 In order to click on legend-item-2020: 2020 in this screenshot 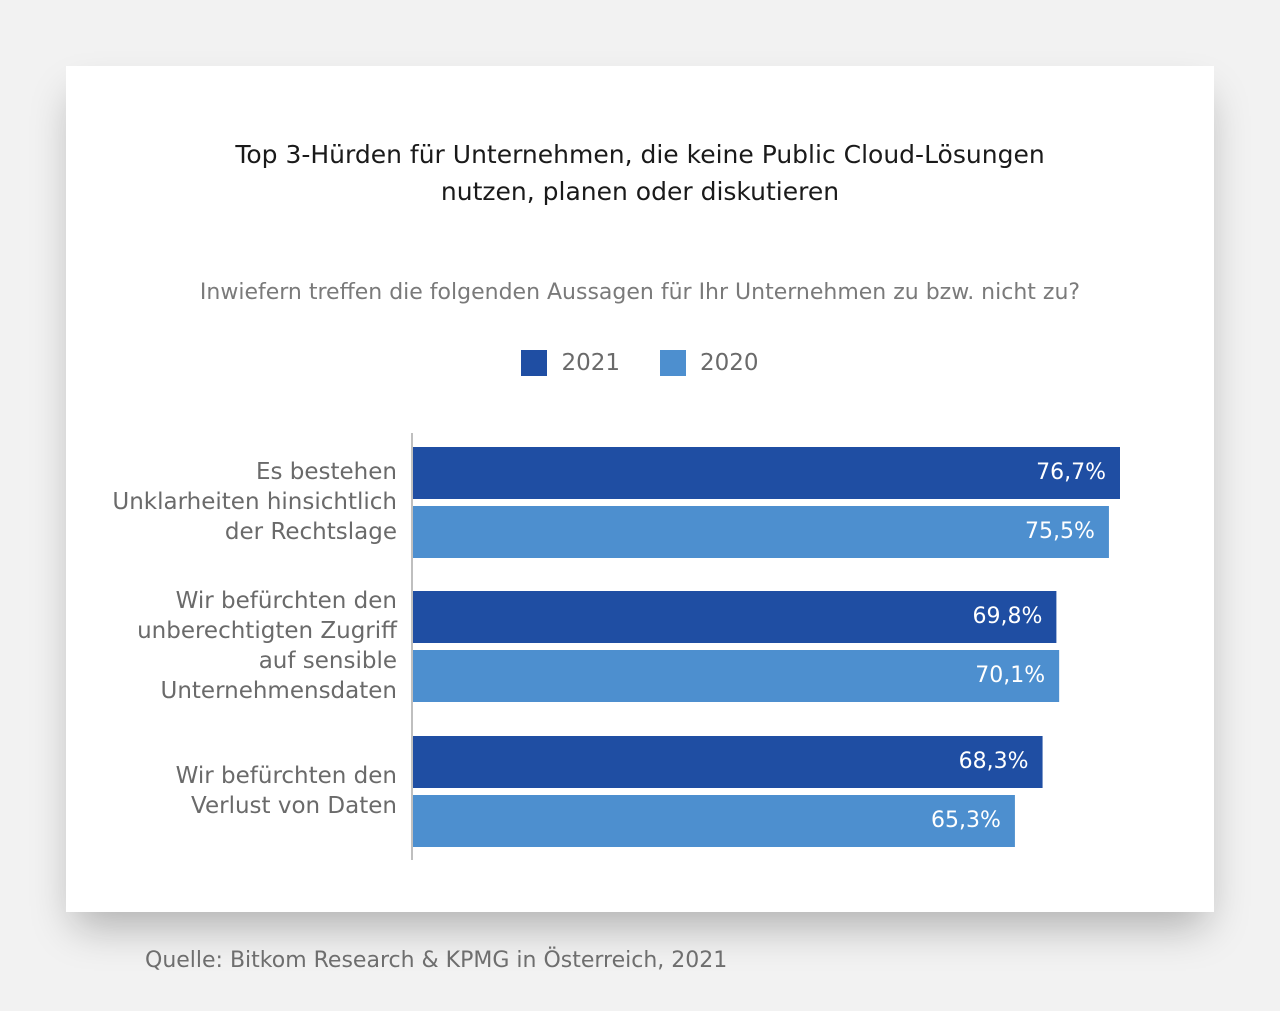, I will do `click(709, 363)`.